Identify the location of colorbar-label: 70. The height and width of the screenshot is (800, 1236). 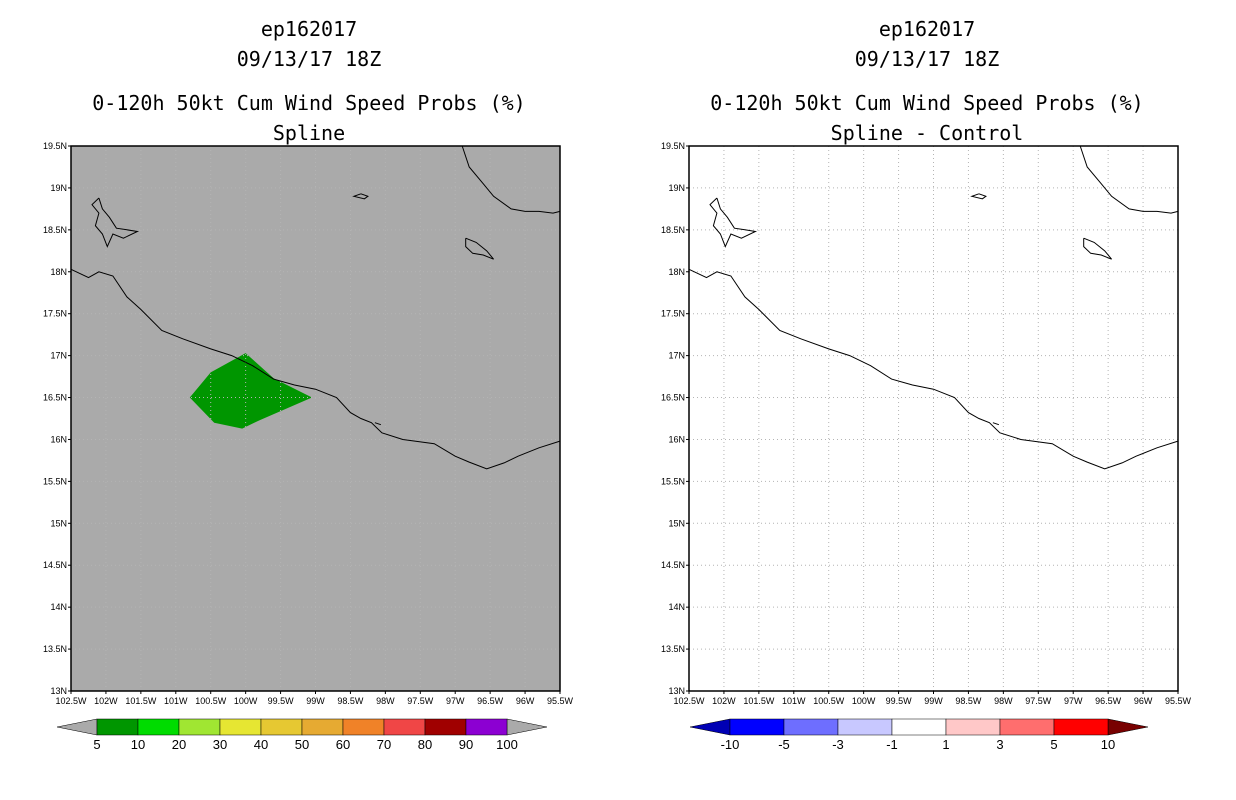
(384, 744).